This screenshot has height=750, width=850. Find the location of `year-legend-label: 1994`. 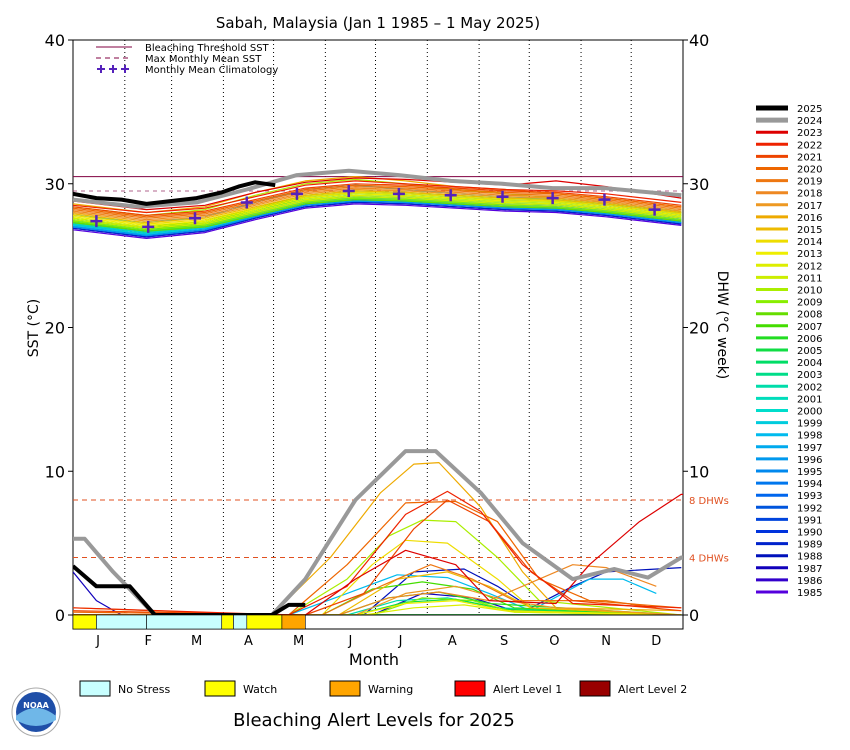

year-legend-label: 1994 is located at coordinates (809, 484).